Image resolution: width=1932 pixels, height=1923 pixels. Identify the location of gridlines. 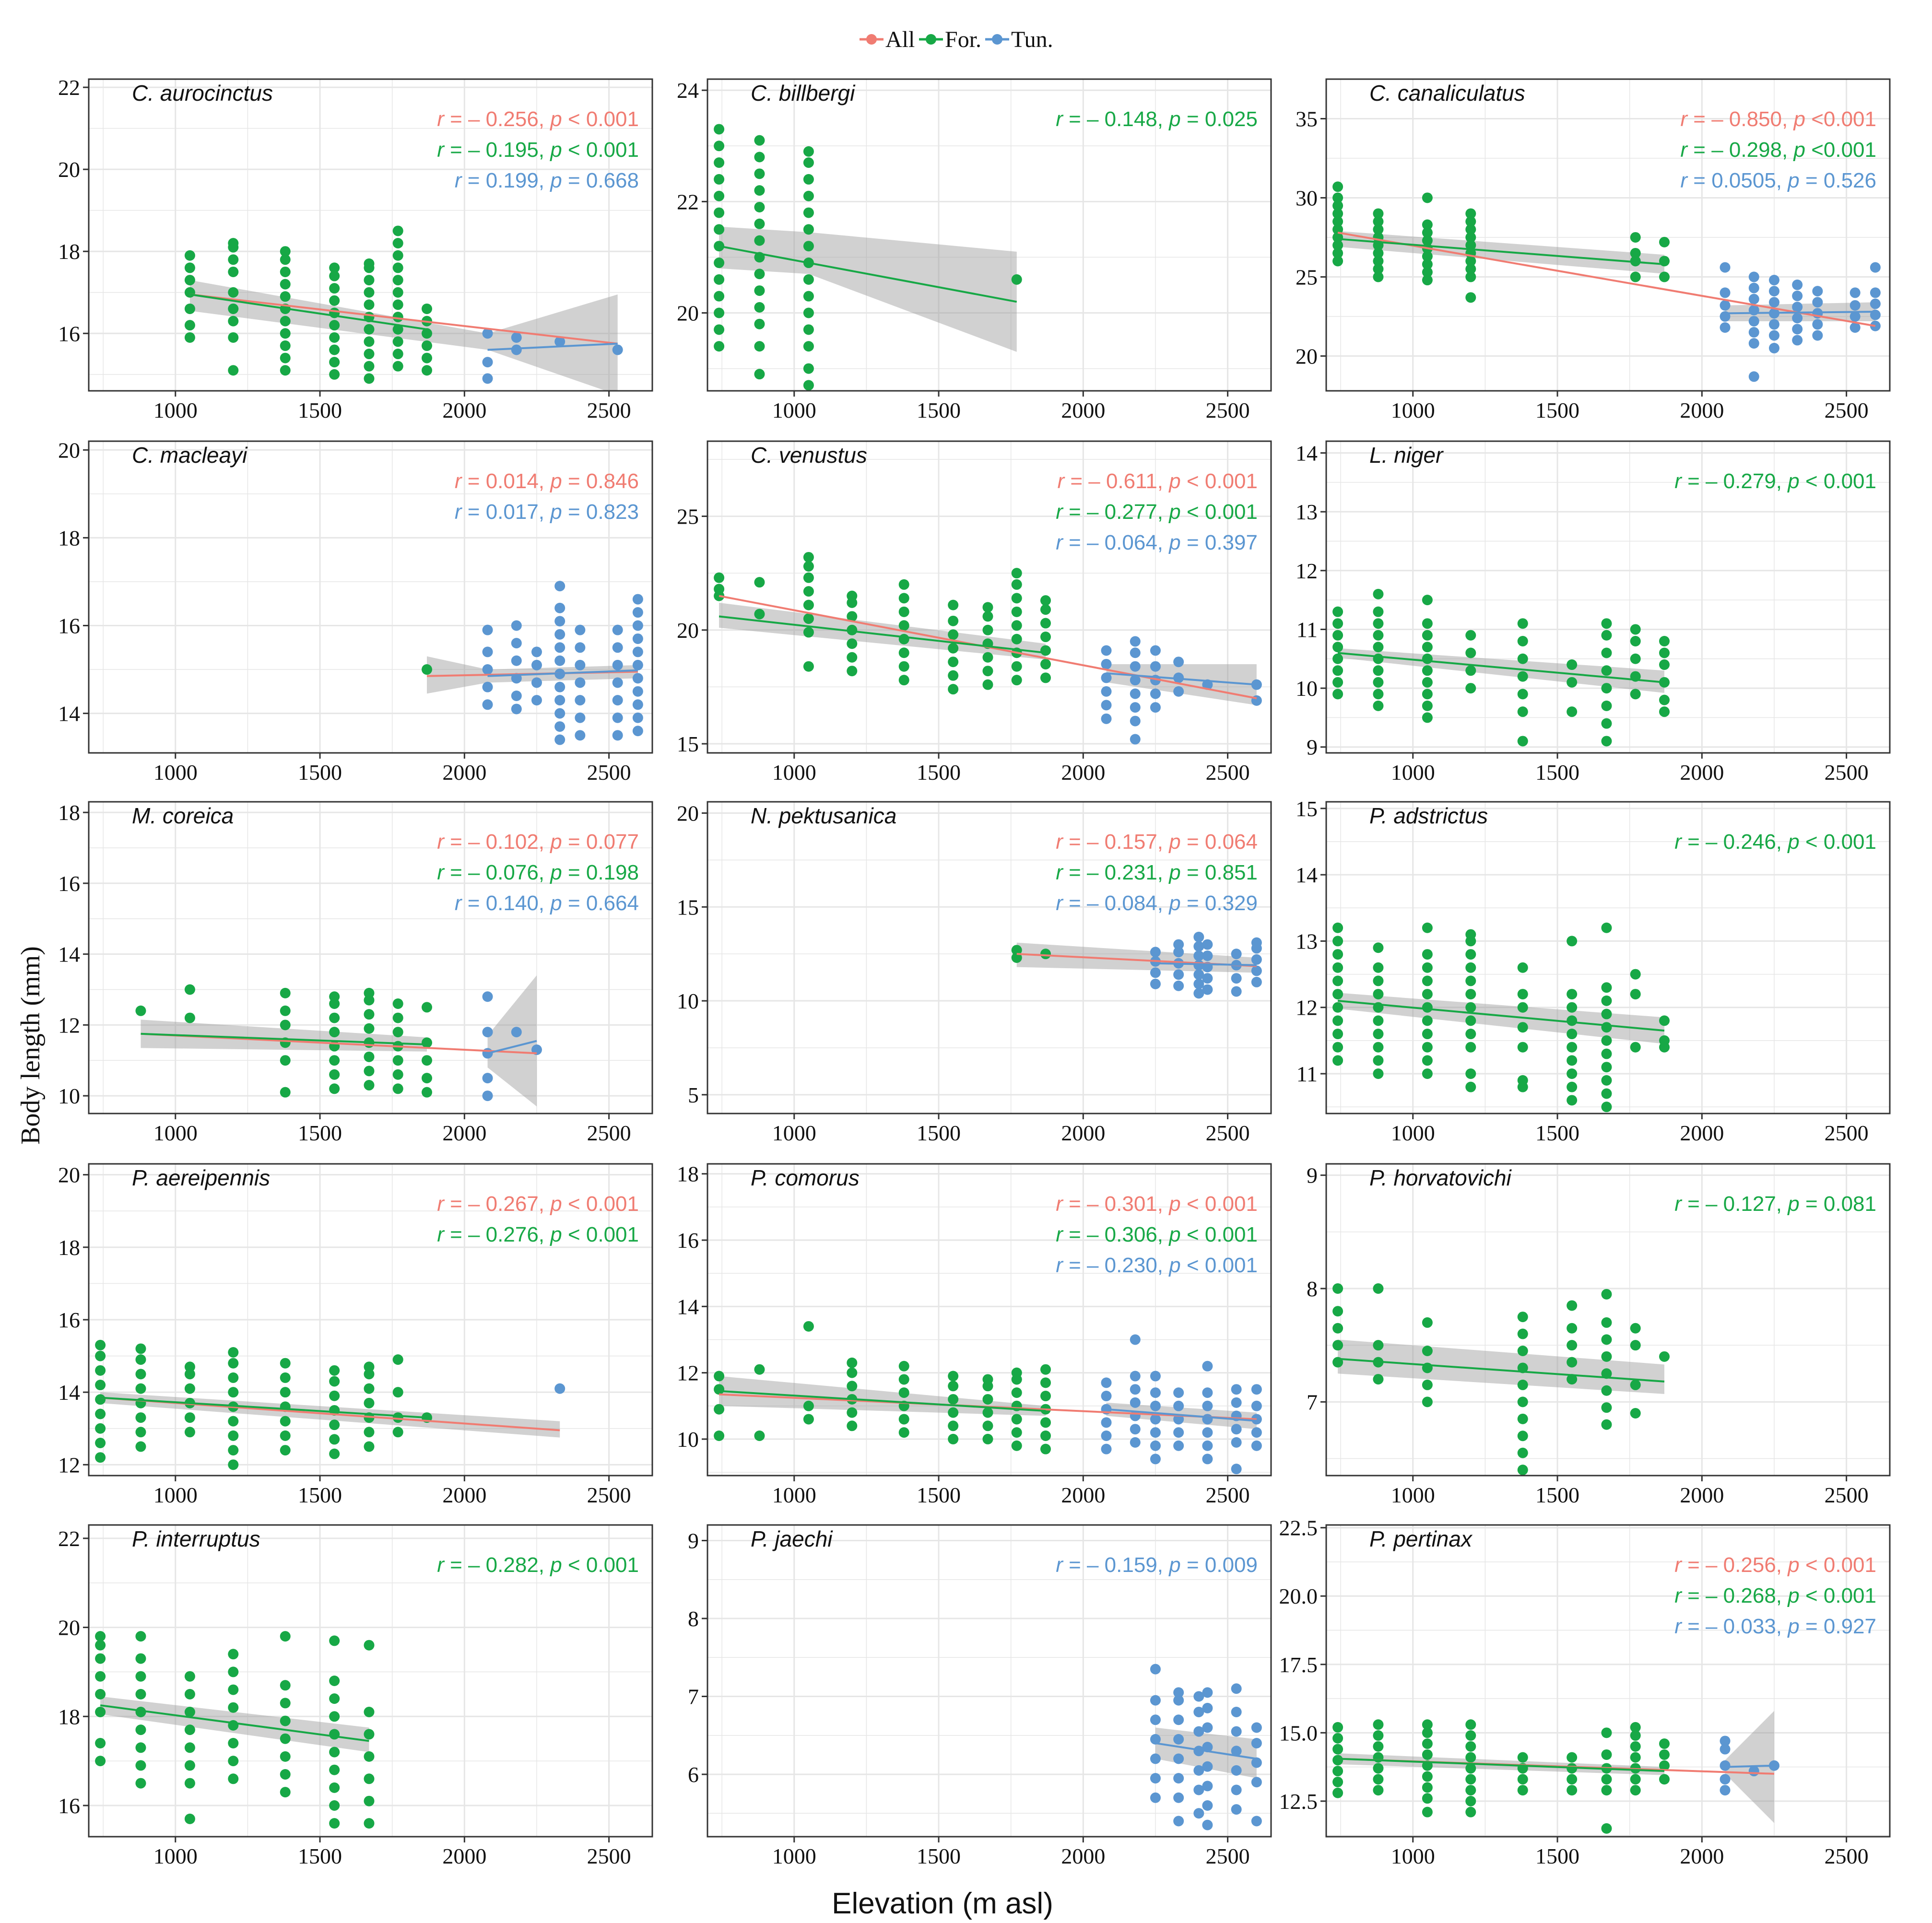
(1608, 1320).